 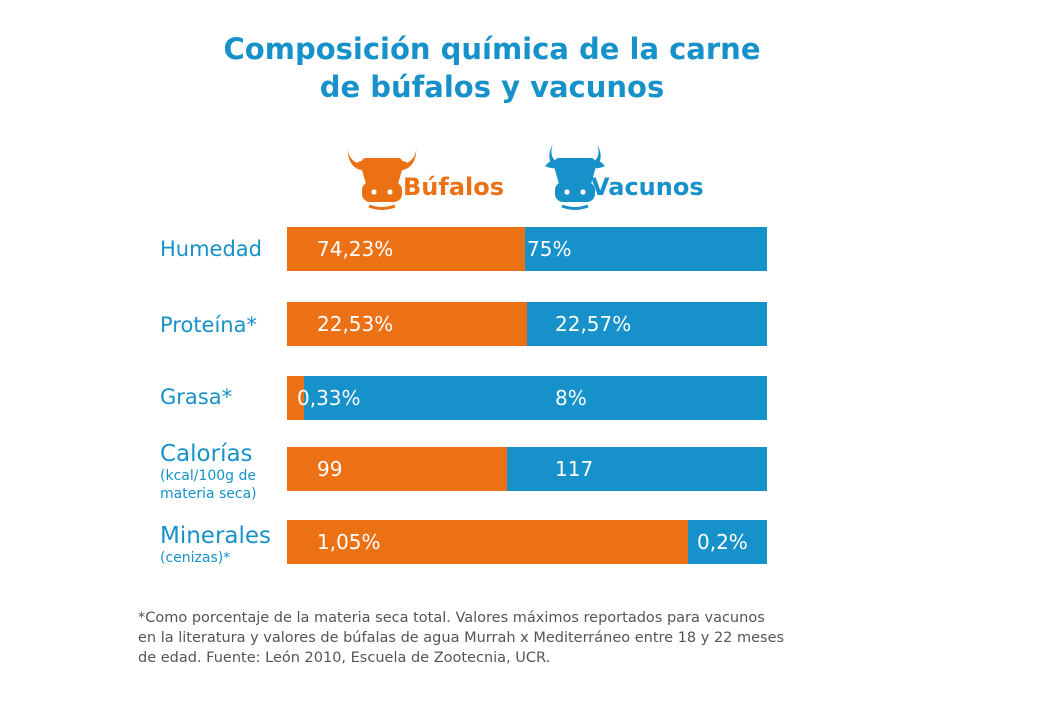 What do you see at coordinates (454, 187) in the screenshot?
I see `legend-label-bufalos: Búfalos` at bounding box center [454, 187].